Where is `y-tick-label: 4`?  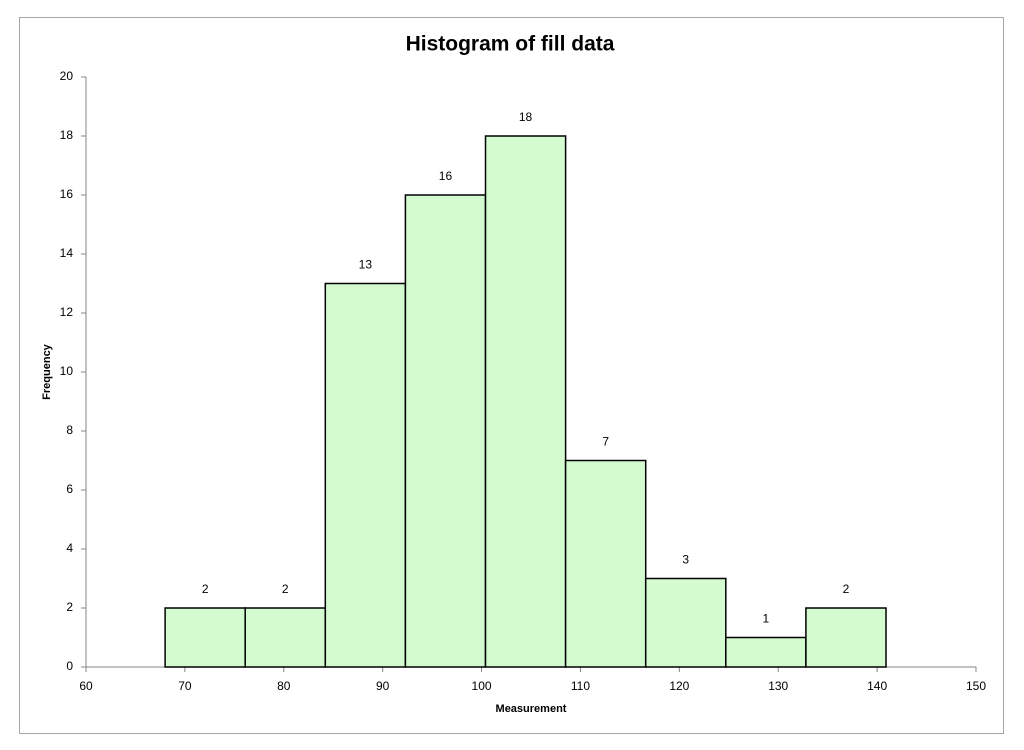
y-tick-label: 4 is located at coordinates (69, 548).